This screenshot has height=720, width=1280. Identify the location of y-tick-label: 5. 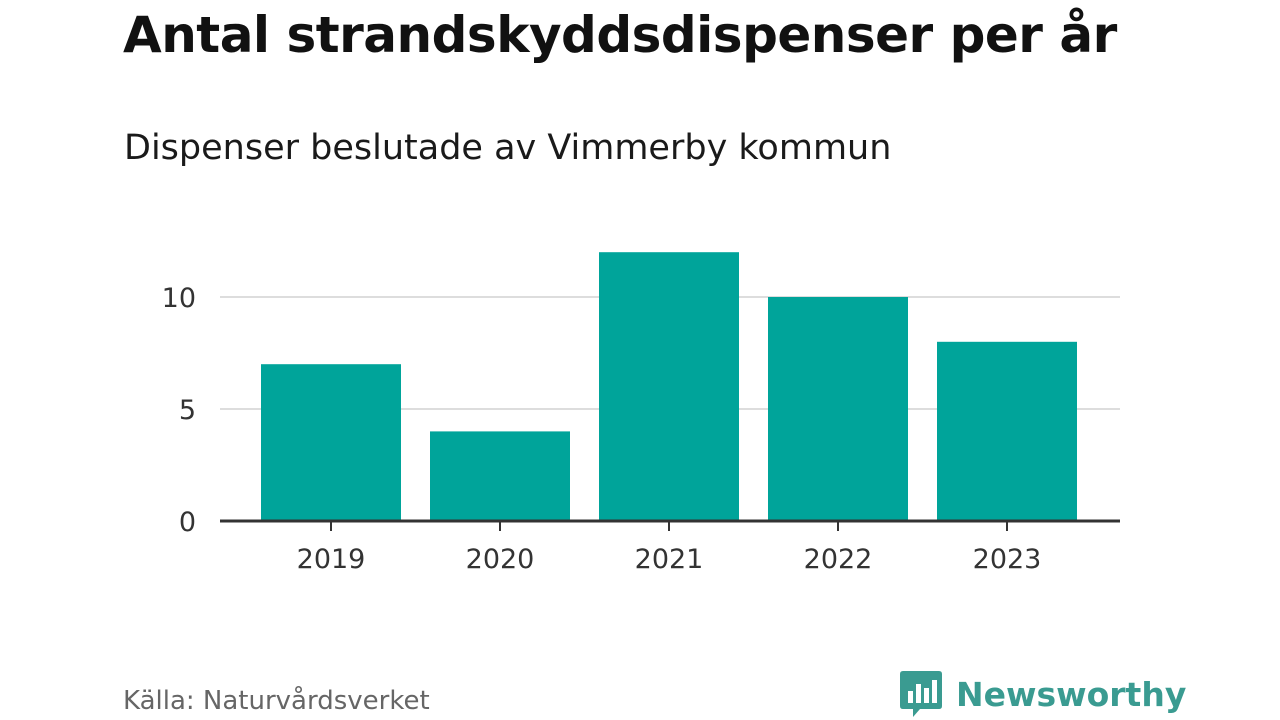
(187, 410).